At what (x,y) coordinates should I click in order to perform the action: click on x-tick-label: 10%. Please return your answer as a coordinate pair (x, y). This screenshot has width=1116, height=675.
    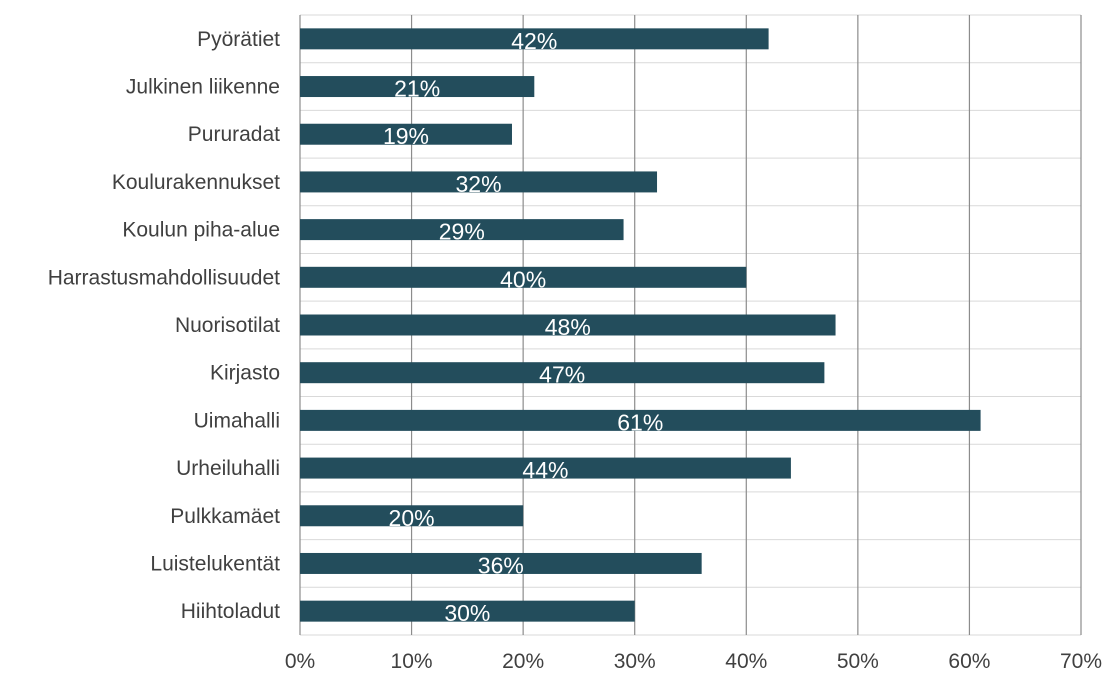
    Looking at the image, I should click on (412, 661).